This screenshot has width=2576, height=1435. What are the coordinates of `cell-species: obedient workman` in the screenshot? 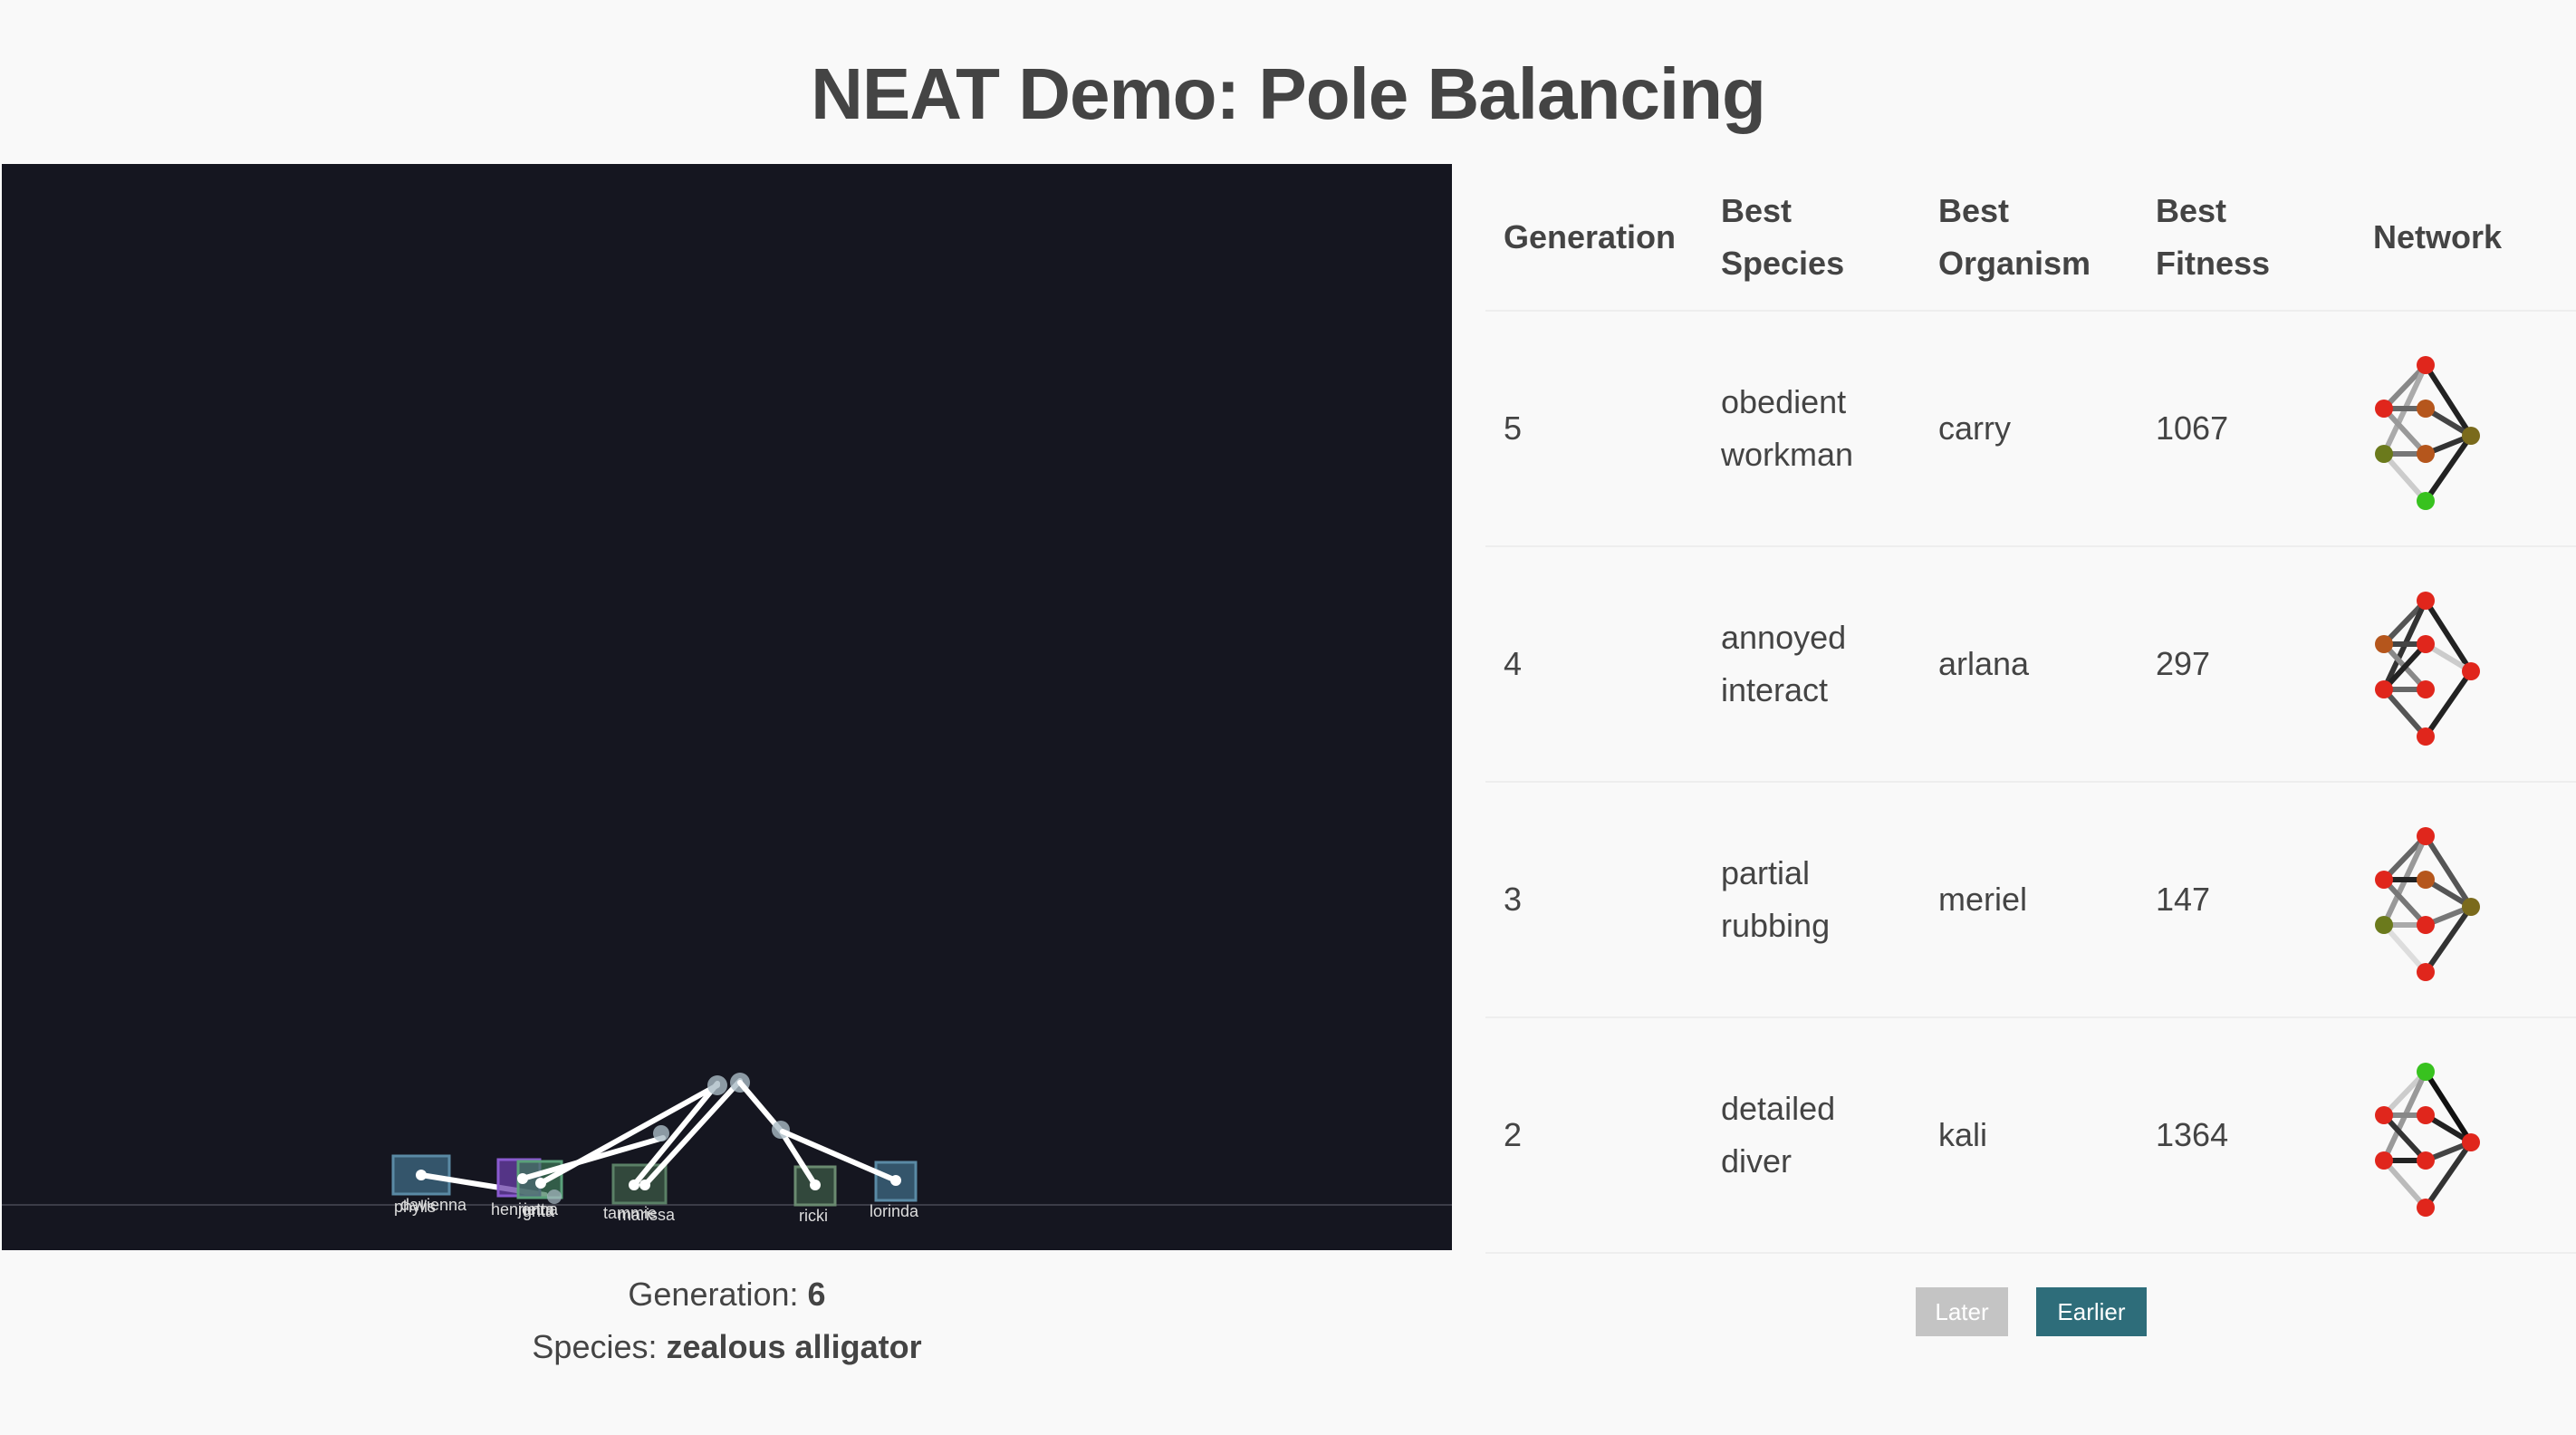 It's located at (1811, 429).